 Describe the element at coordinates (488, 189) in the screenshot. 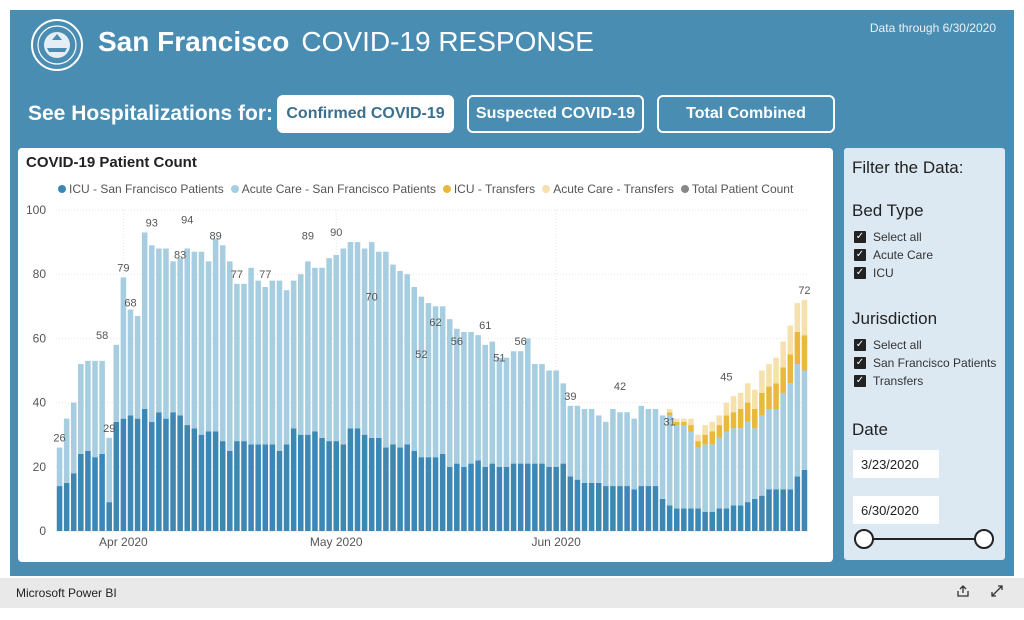

I see `legend-icu-transfers: ICU - Transfers` at that location.